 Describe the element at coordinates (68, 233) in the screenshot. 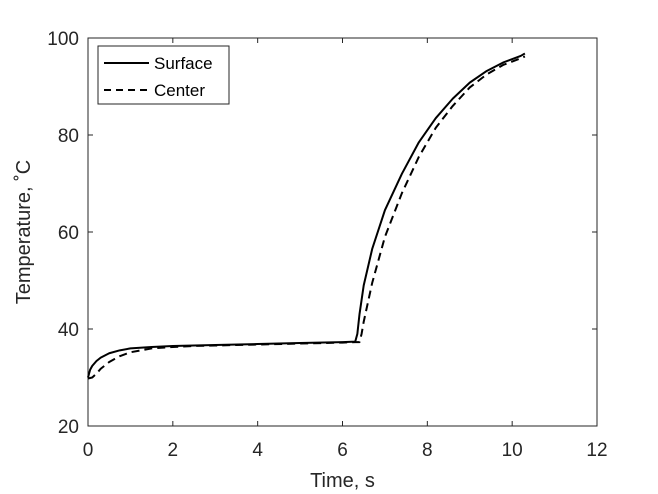

I see `y-tick-label: 60` at that location.